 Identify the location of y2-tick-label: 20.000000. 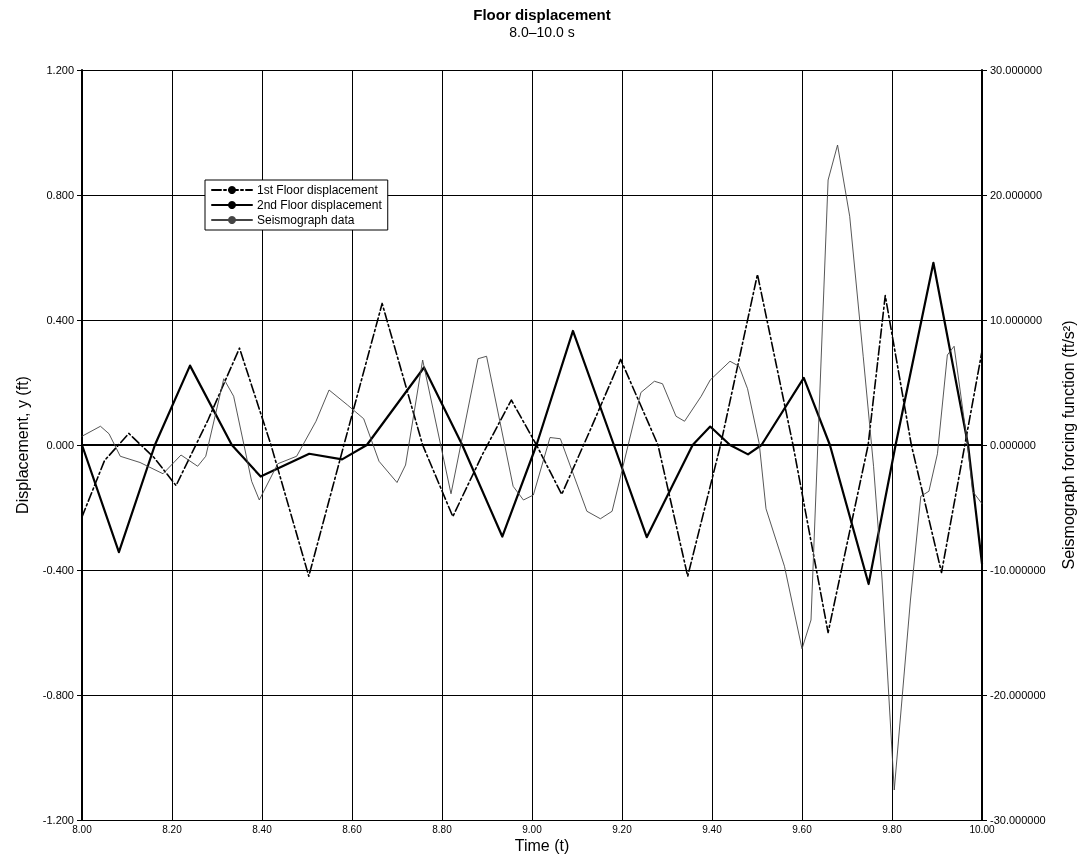
(1016, 195).